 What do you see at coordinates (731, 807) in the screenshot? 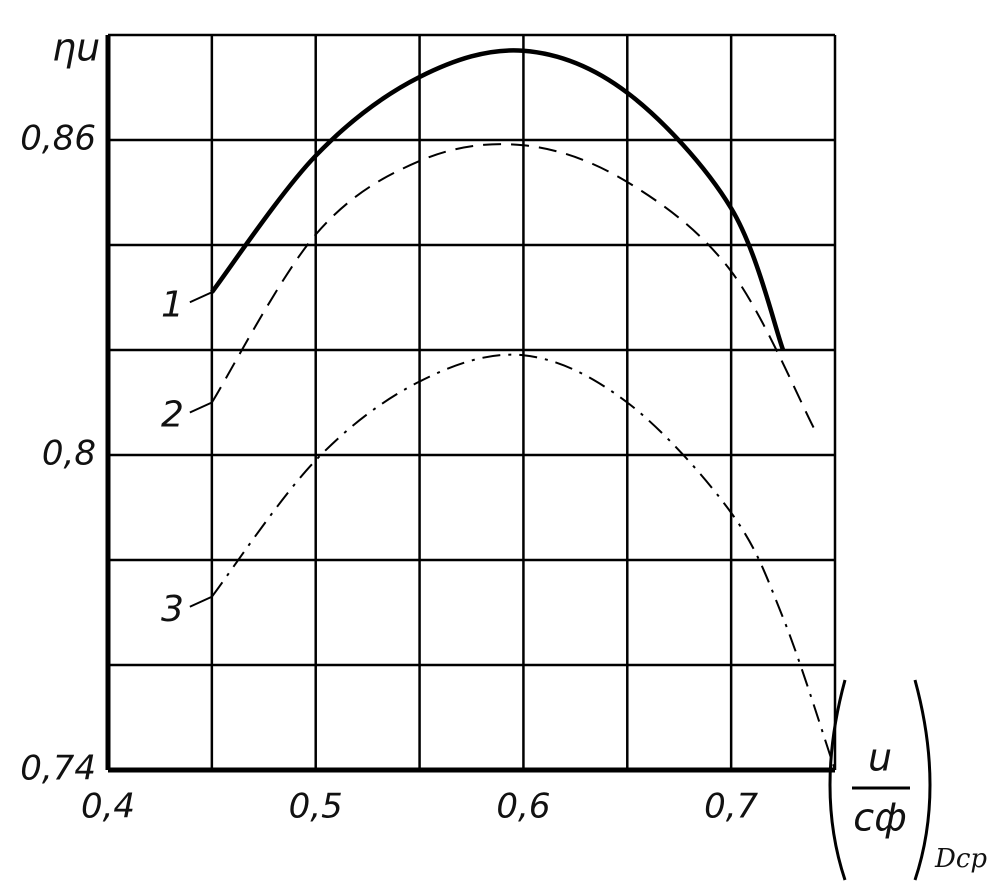
I see `x-tick-label: 0,7` at bounding box center [731, 807].